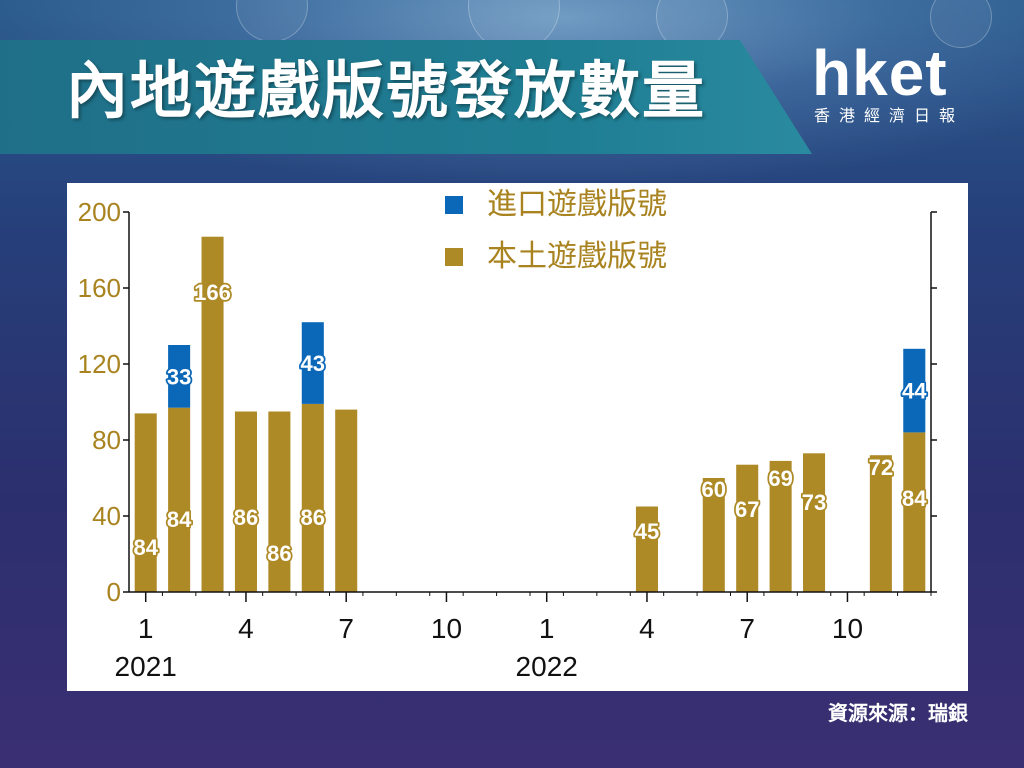  What do you see at coordinates (106, 516) in the screenshot?
I see `y-tick-label: 40` at bounding box center [106, 516].